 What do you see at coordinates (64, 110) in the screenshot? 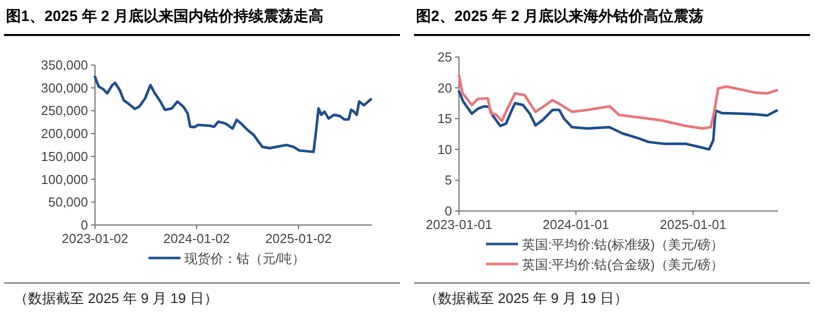
I see `y-tick-label: 250,000` at bounding box center [64, 110].